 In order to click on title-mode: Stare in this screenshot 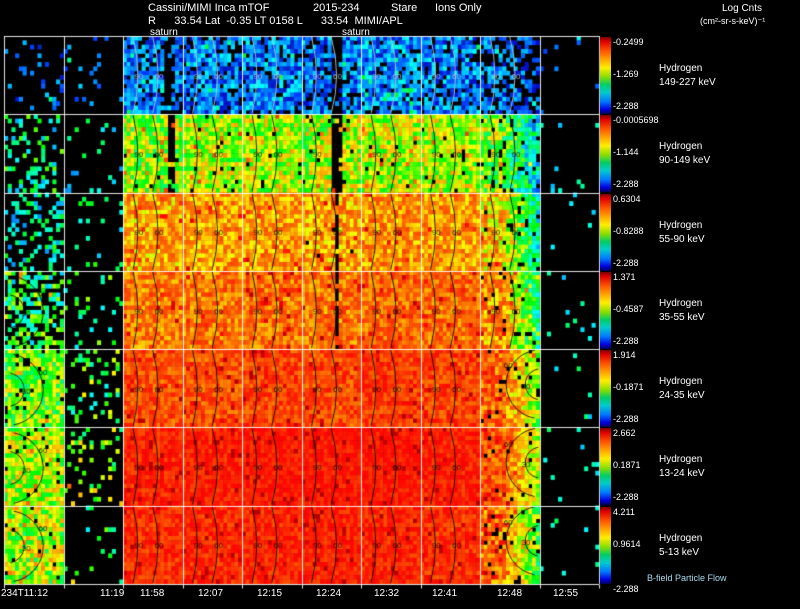, I will do `click(404, 8)`.